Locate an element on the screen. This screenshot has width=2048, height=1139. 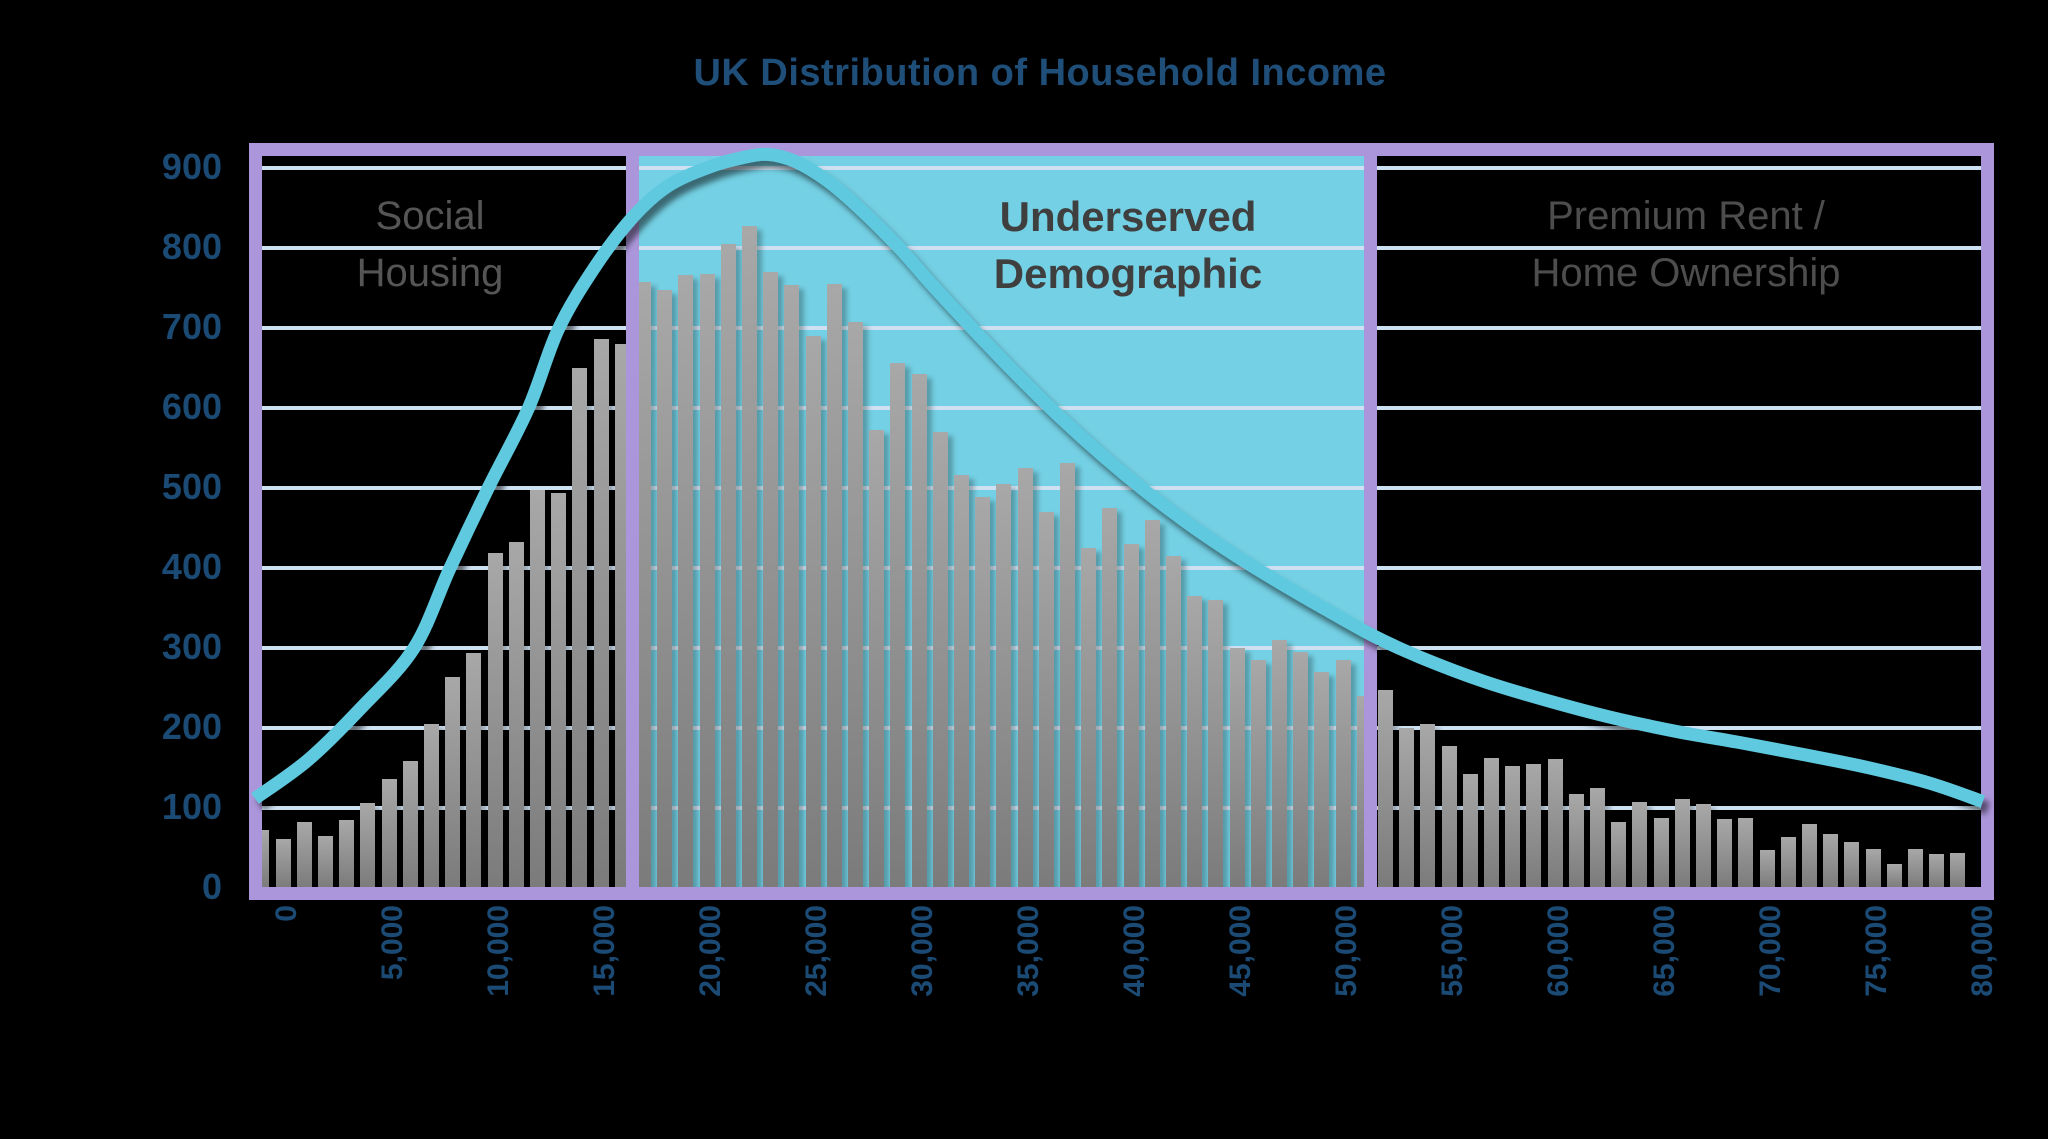
x-tick-label: 20,000 is located at coordinates (710, 951).